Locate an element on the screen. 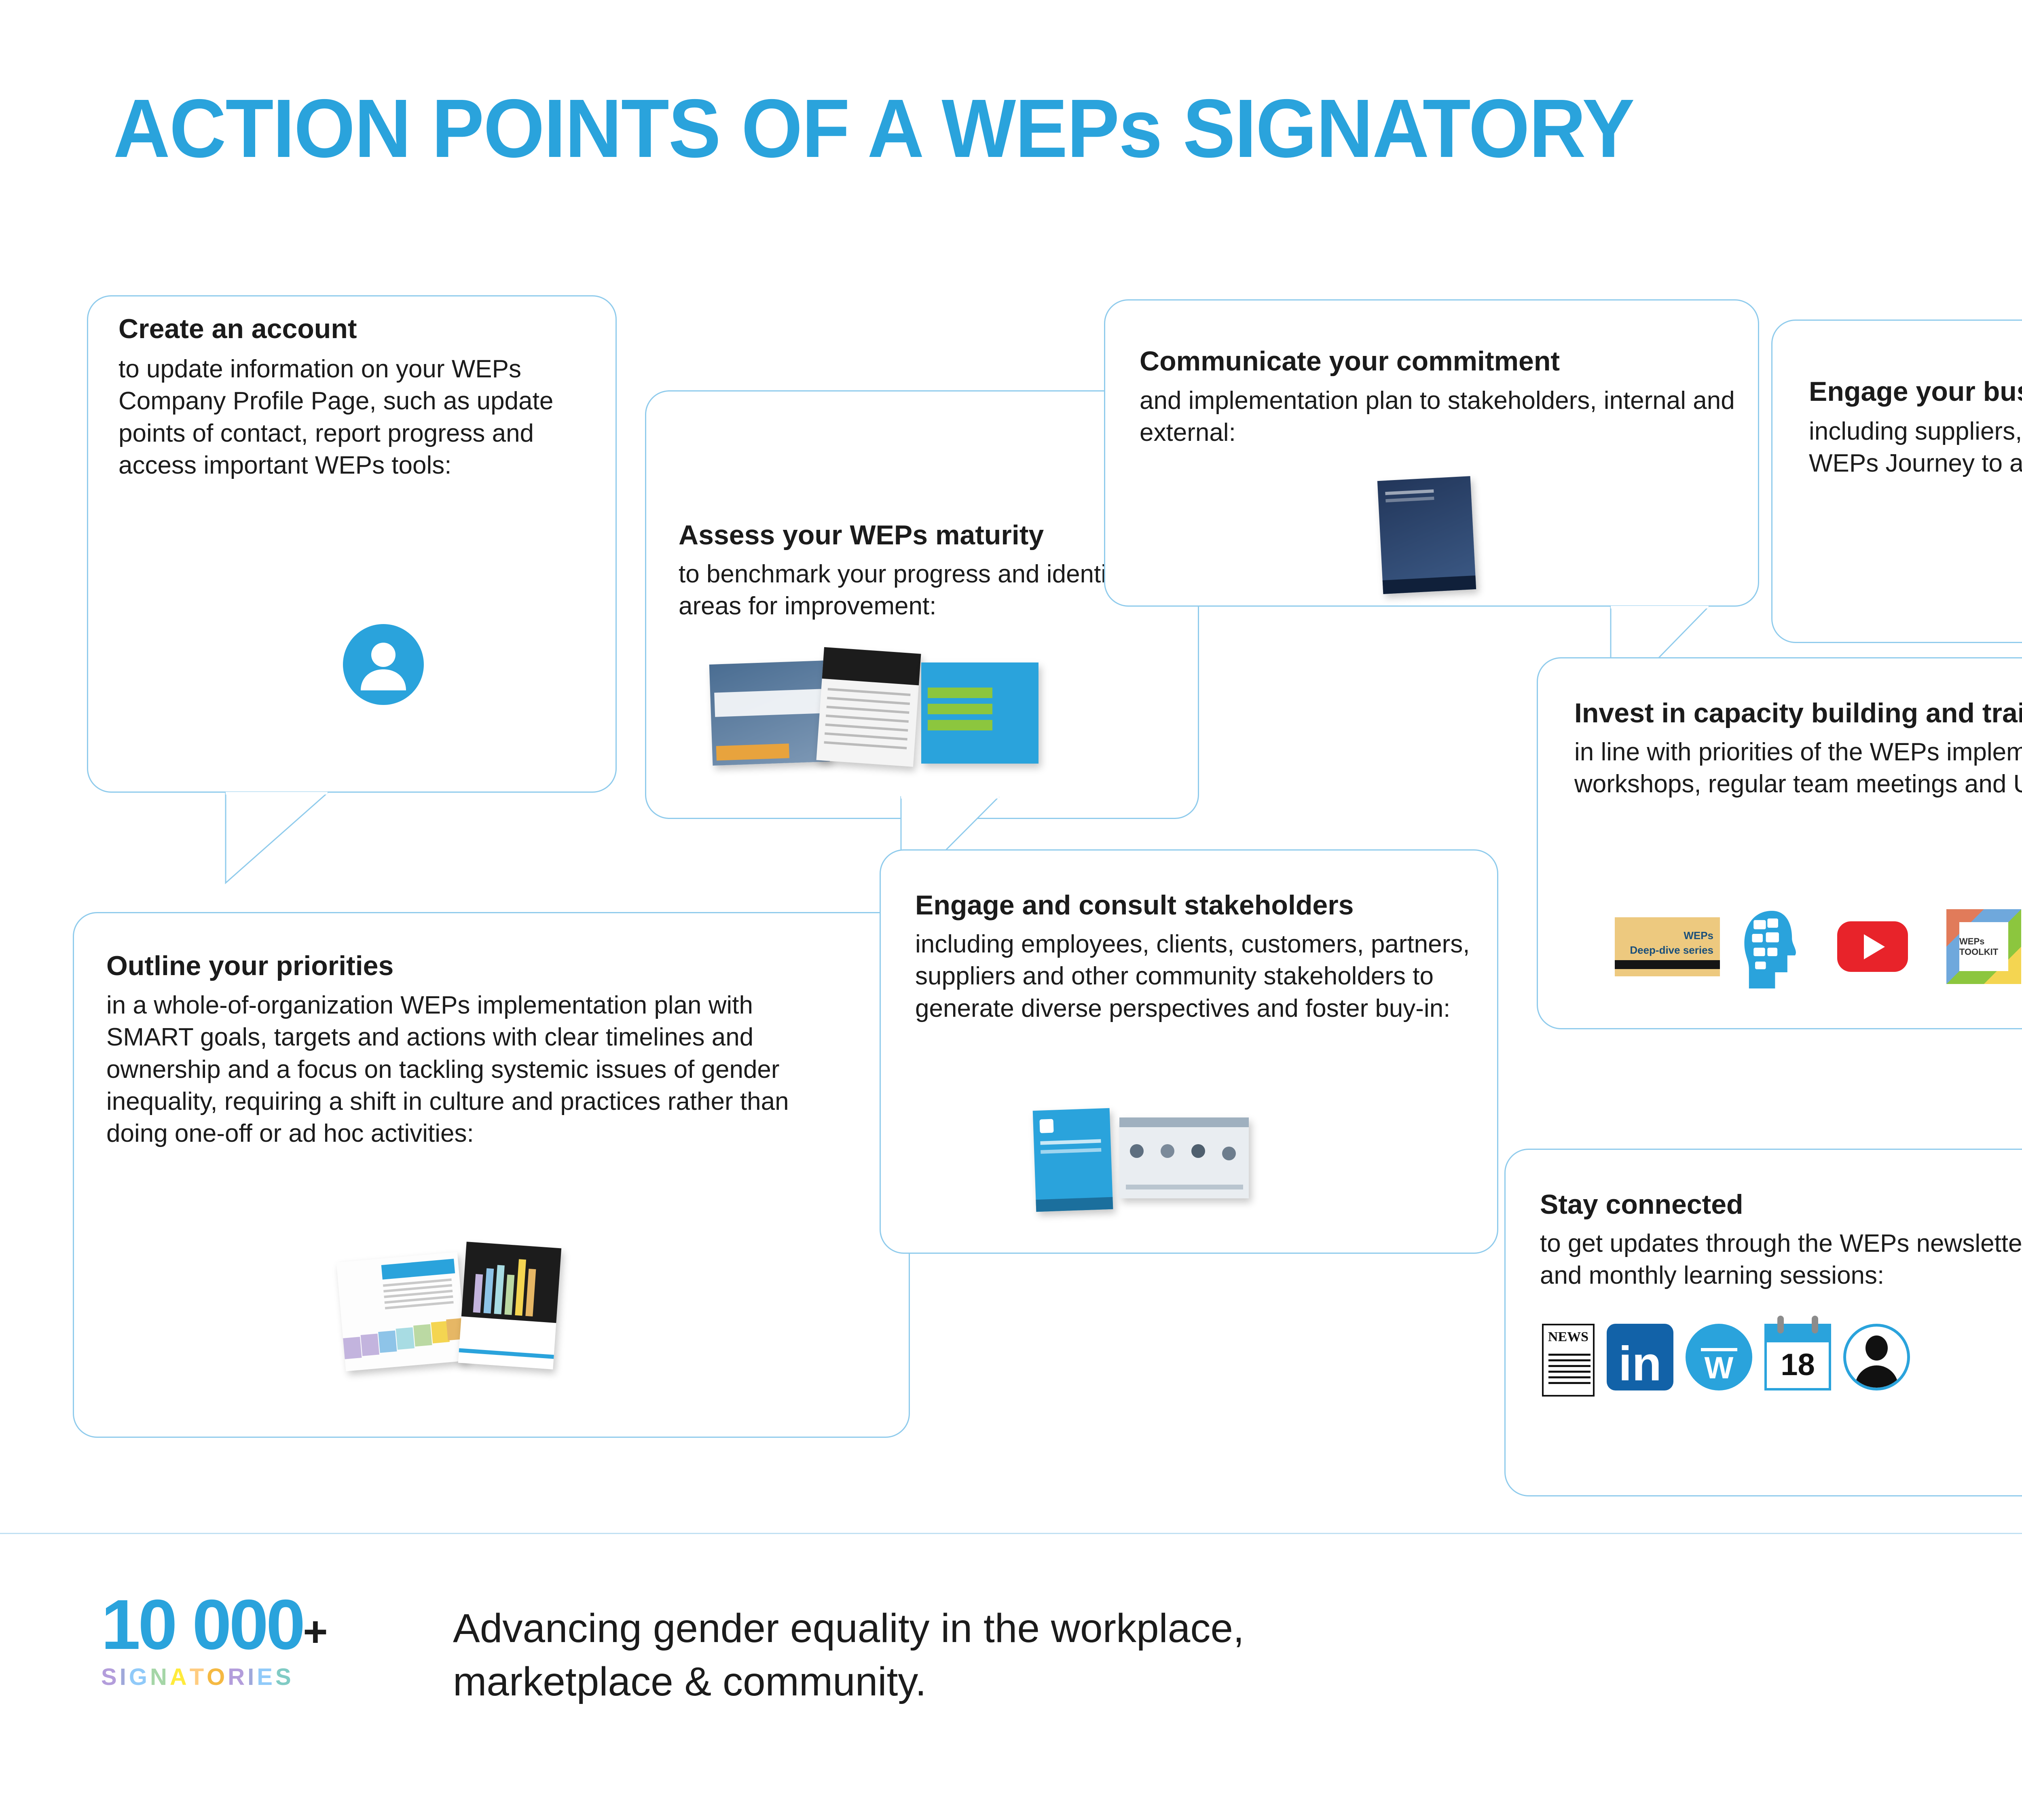 The height and width of the screenshot is (1820, 2022). gender-responsive-recruitment-checklist is located at coordinates (868, 707).